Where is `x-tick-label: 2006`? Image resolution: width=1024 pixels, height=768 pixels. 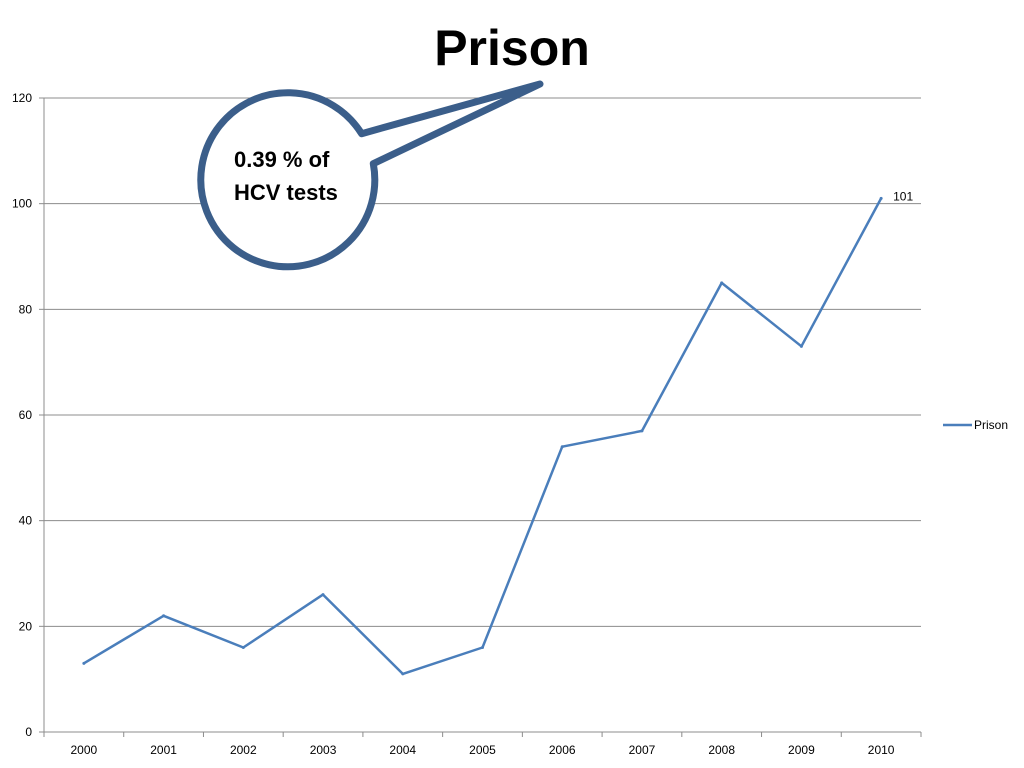 x-tick-label: 2006 is located at coordinates (562, 750).